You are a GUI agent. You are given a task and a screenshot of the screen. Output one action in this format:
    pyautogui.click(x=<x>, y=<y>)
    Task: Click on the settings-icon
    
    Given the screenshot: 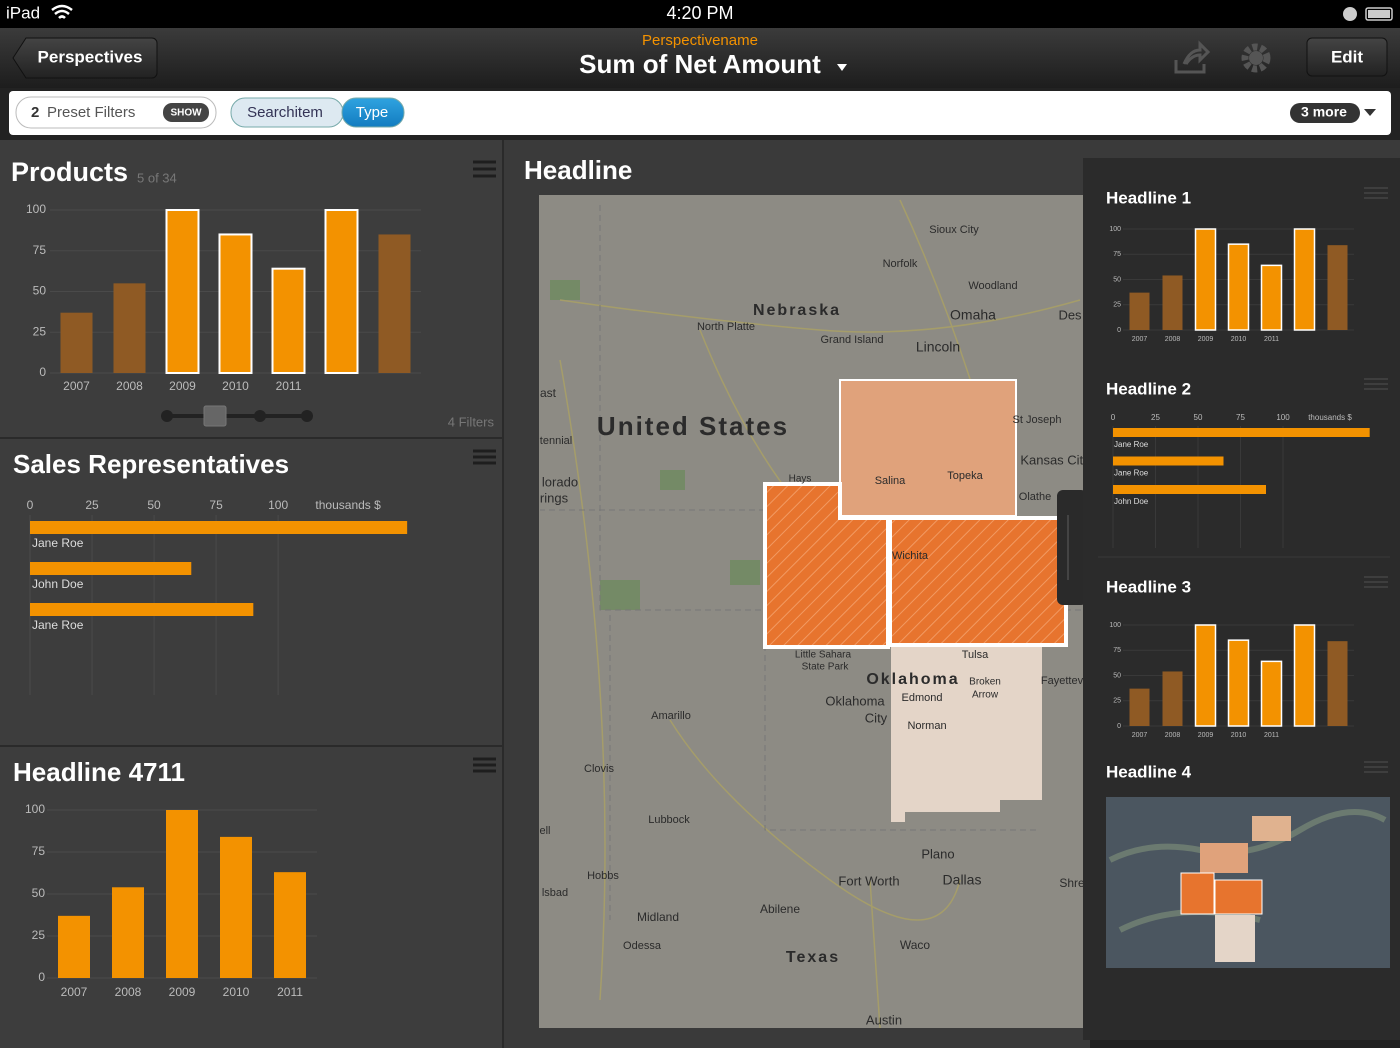 What is the action you would take?
    pyautogui.click(x=1256, y=58)
    